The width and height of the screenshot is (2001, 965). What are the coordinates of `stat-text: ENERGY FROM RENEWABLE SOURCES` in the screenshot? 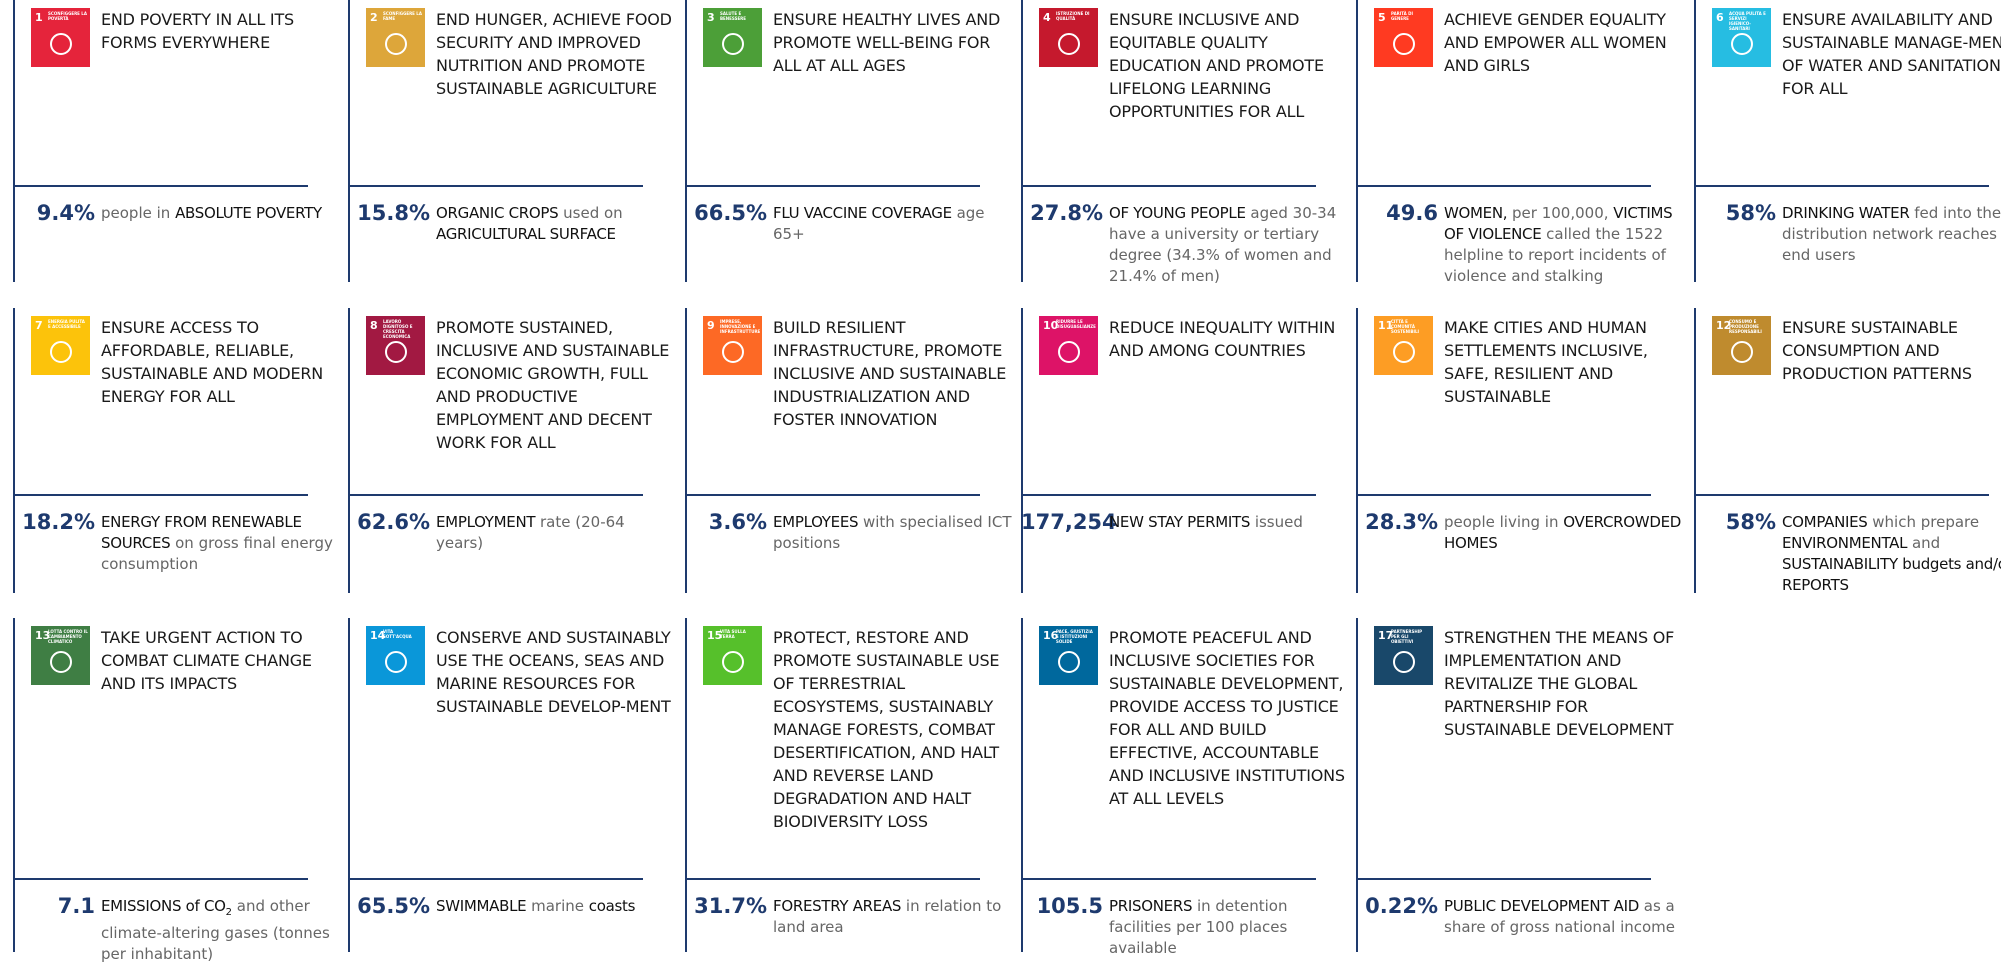 It's located at (201, 532).